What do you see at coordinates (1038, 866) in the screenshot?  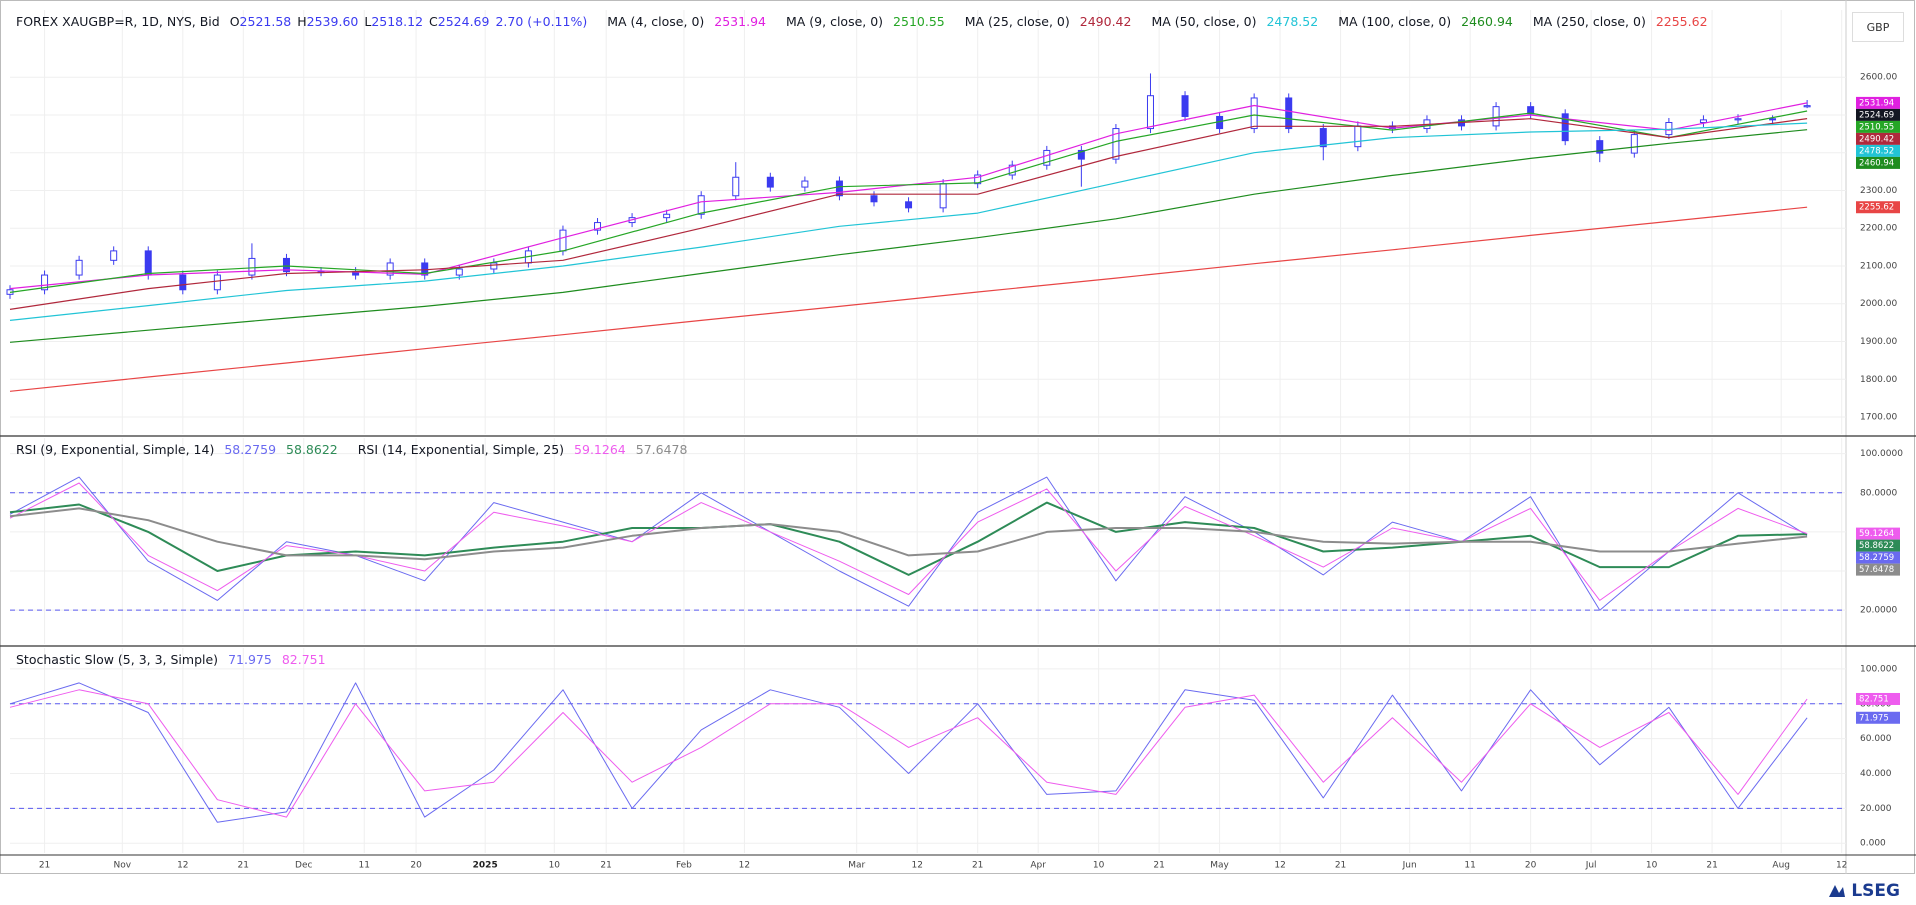 I see `x-tick-label: Apr` at bounding box center [1038, 866].